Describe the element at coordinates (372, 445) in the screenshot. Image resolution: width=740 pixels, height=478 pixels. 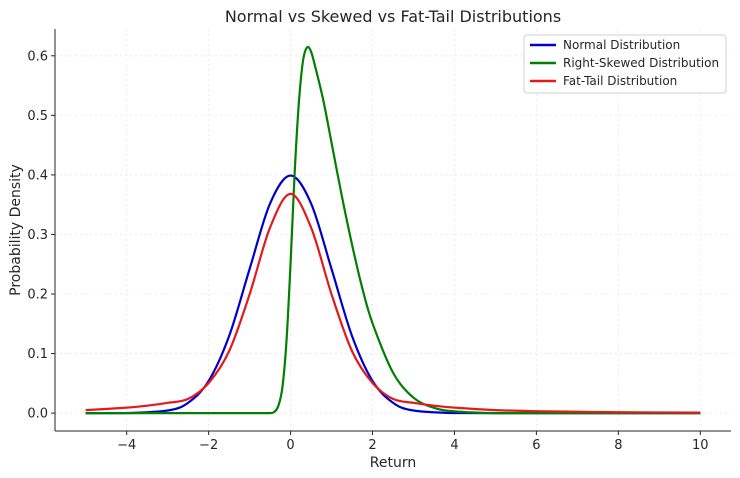
I see `x-tick-label: 2` at that location.